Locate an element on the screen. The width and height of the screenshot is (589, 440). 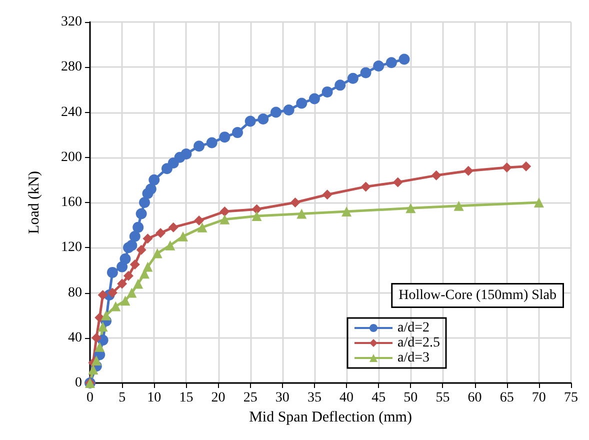
y-tick-label: 40 is located at coordinates (75, 338).